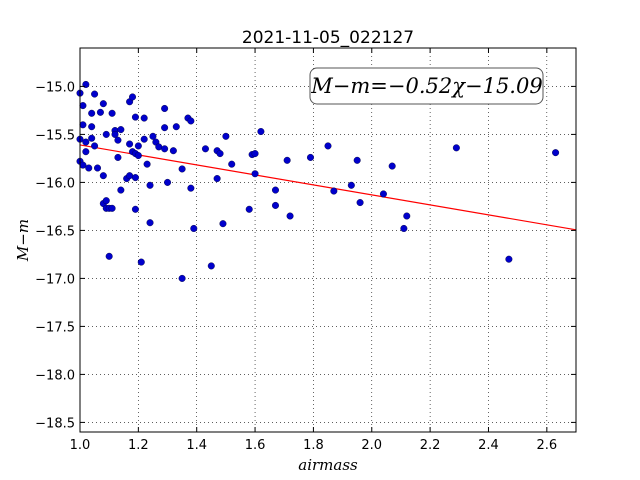  I want to click on x-tick-label: 1.6, so click(255, 445).